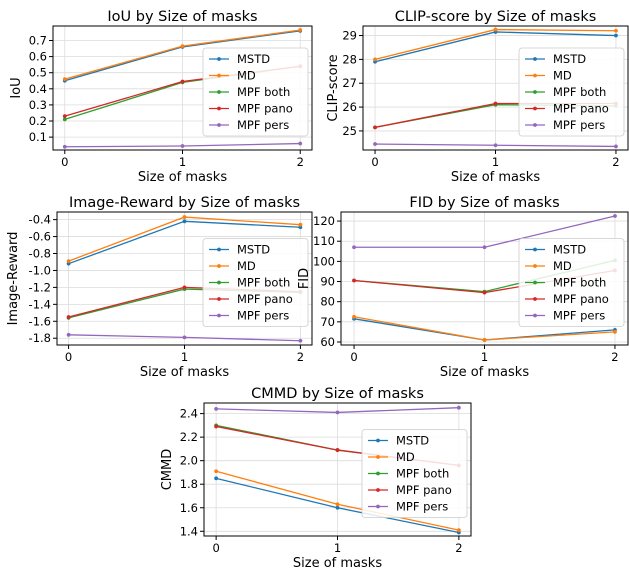  I want to click on chart-title: Image-Reward by Size of masks, so click(184, 203).